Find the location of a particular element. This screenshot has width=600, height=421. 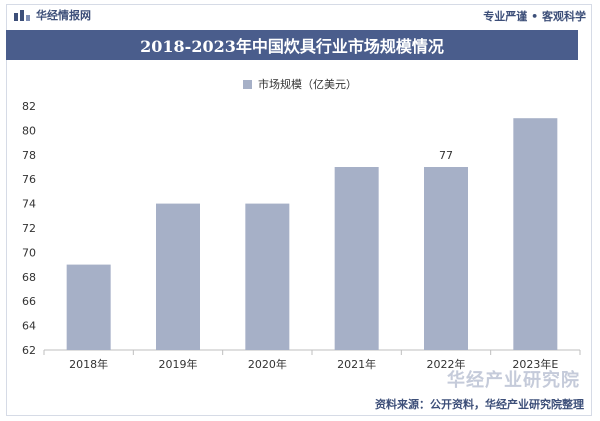

y-tick-label: 66 is located at coordinates (29, 301).